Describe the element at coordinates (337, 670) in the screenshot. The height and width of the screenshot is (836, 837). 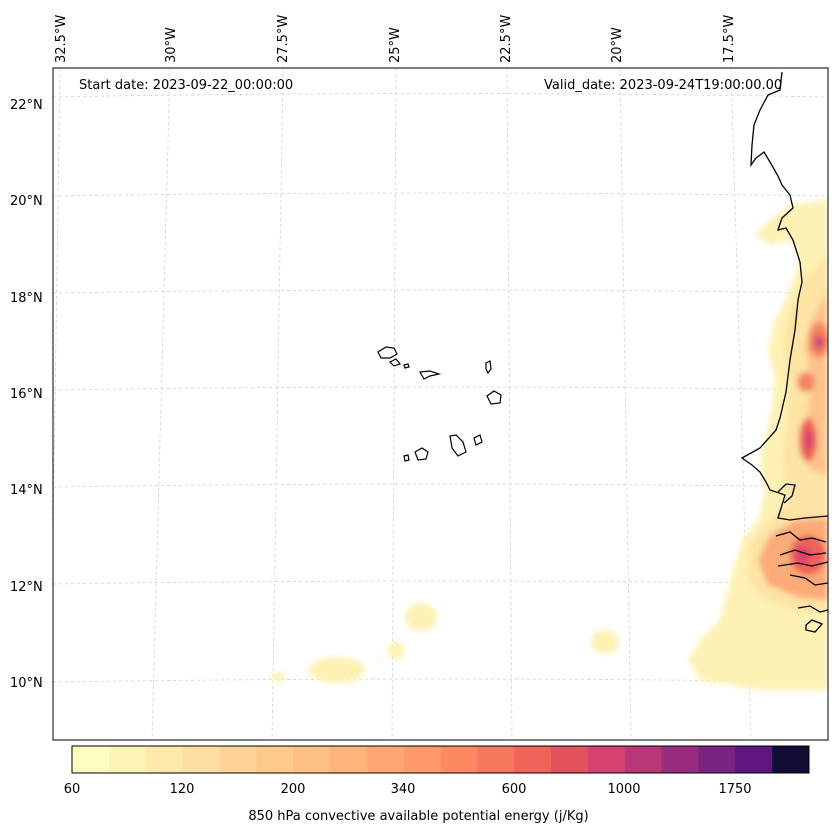
I see `cape-patch-a` at that location.